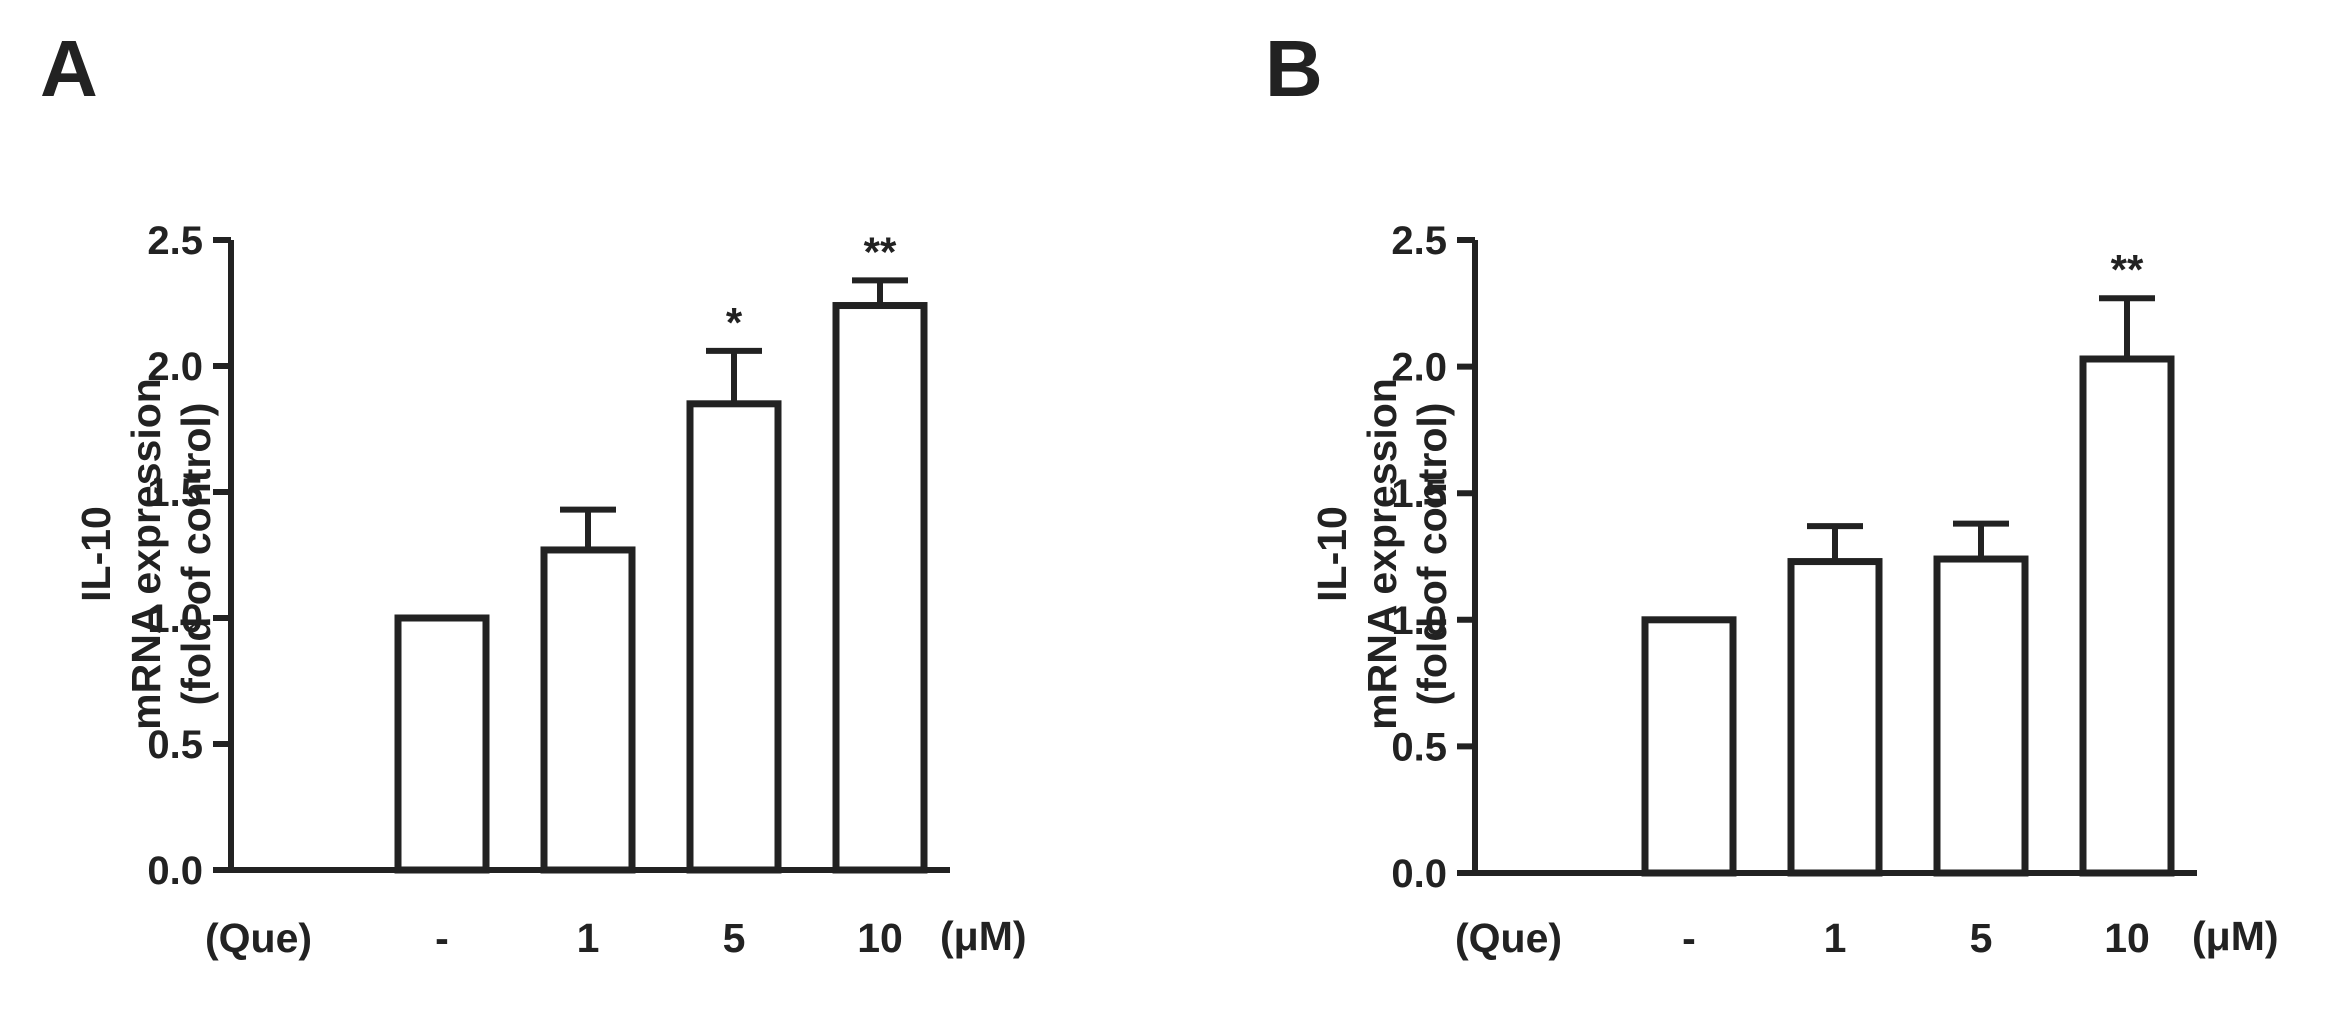 This screenshot has width=2346, height=1020. I want to click on panel-label: A, so click(69, 68).